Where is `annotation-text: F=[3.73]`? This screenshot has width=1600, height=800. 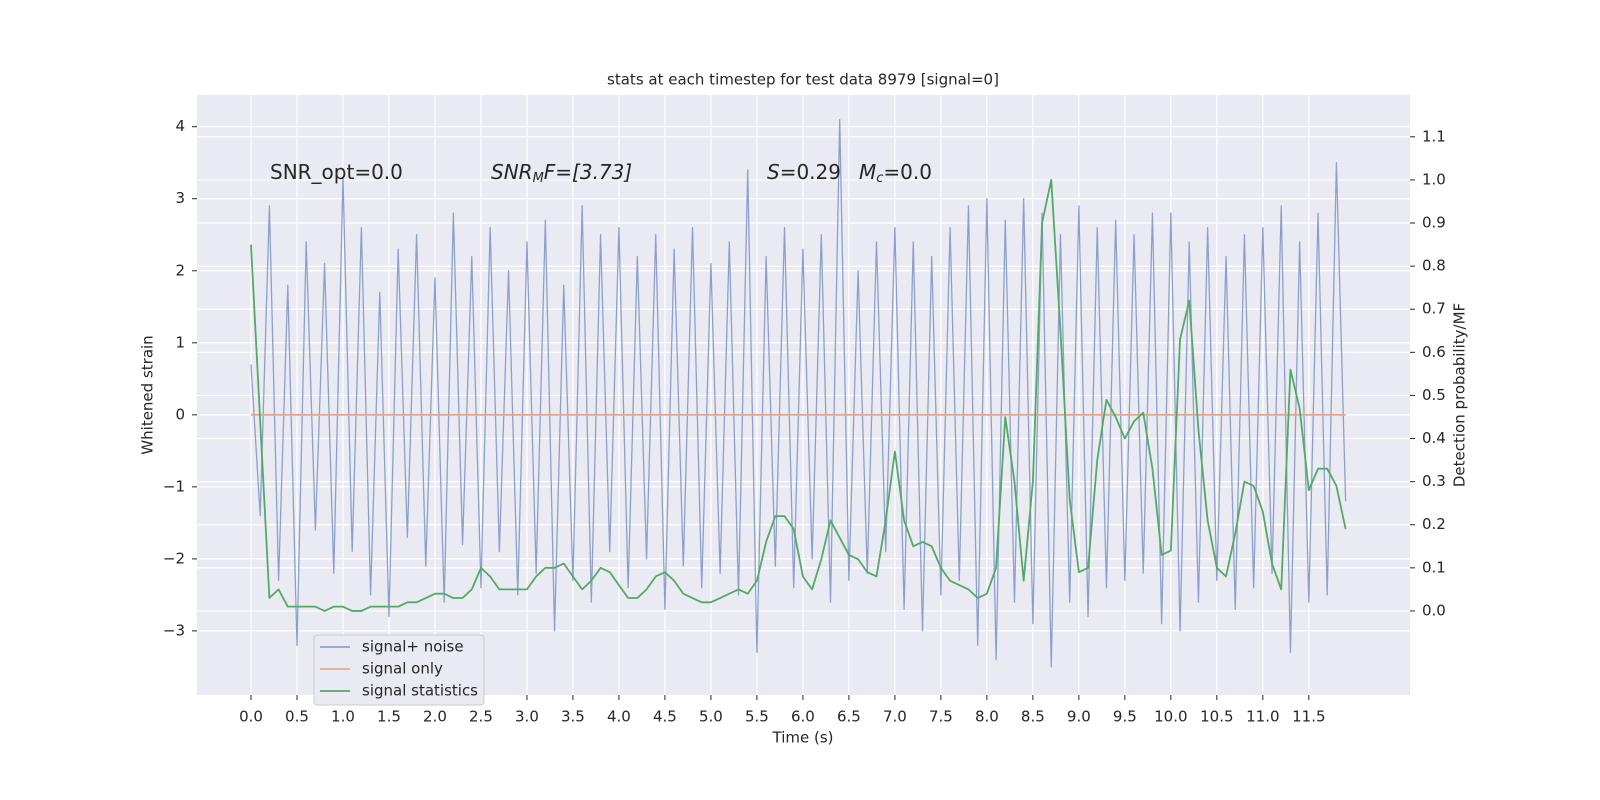 annotation-text: F=[3.73] is located at coordinates (588, 172).